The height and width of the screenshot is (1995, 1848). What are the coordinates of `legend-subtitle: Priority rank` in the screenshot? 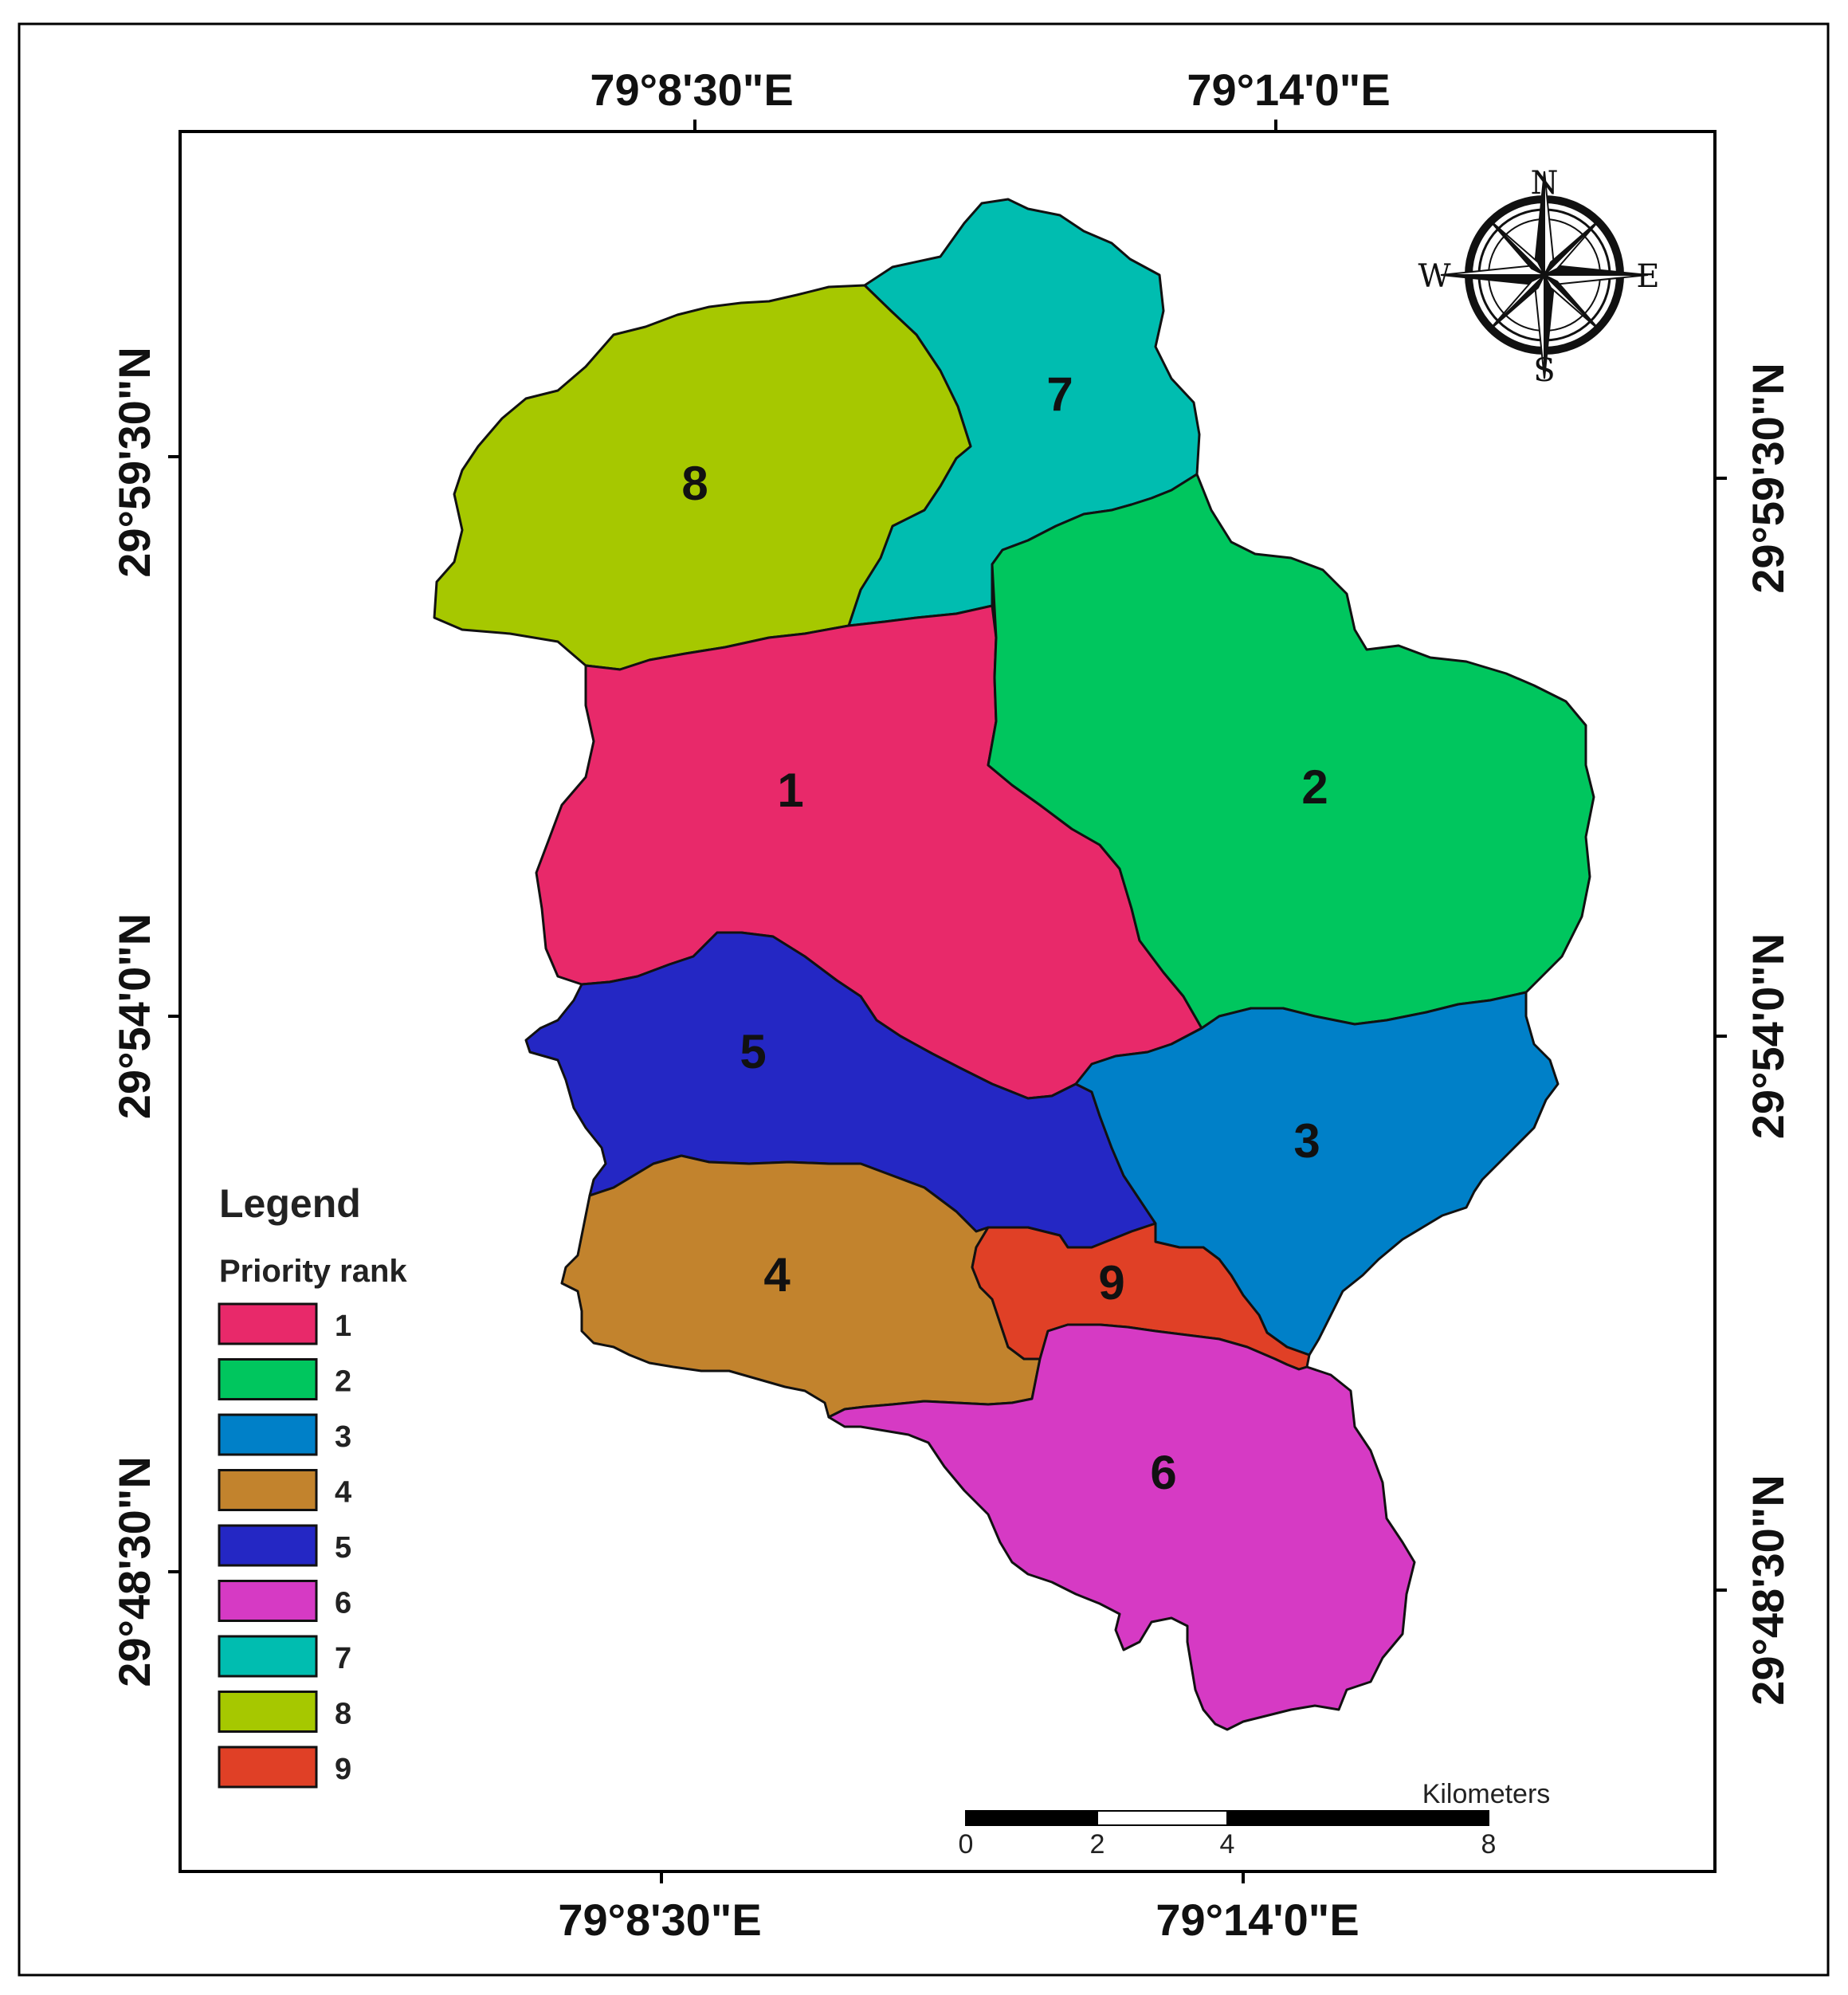 It's located at (313, 1271).